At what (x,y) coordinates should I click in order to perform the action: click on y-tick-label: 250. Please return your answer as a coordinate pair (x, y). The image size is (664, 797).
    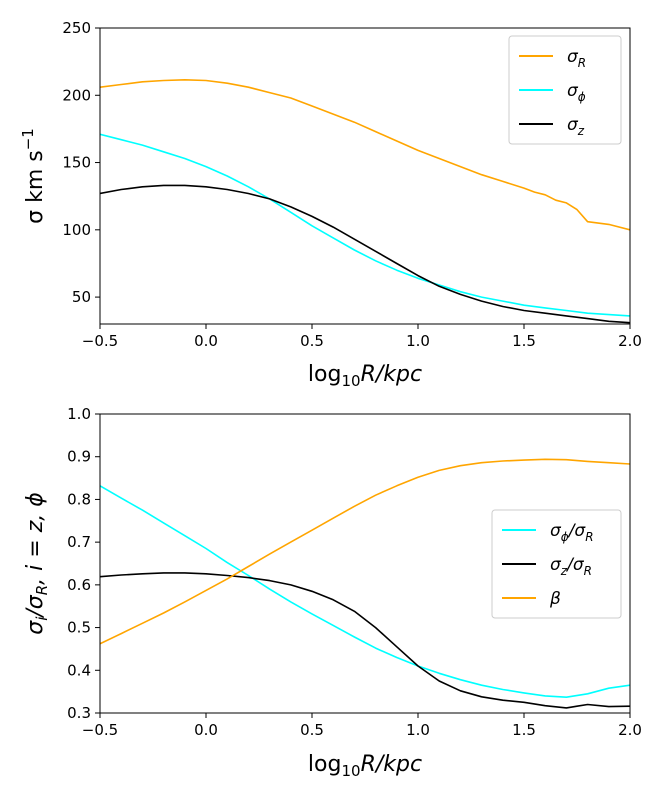
    Looking at the image, I should click on (76, 28).